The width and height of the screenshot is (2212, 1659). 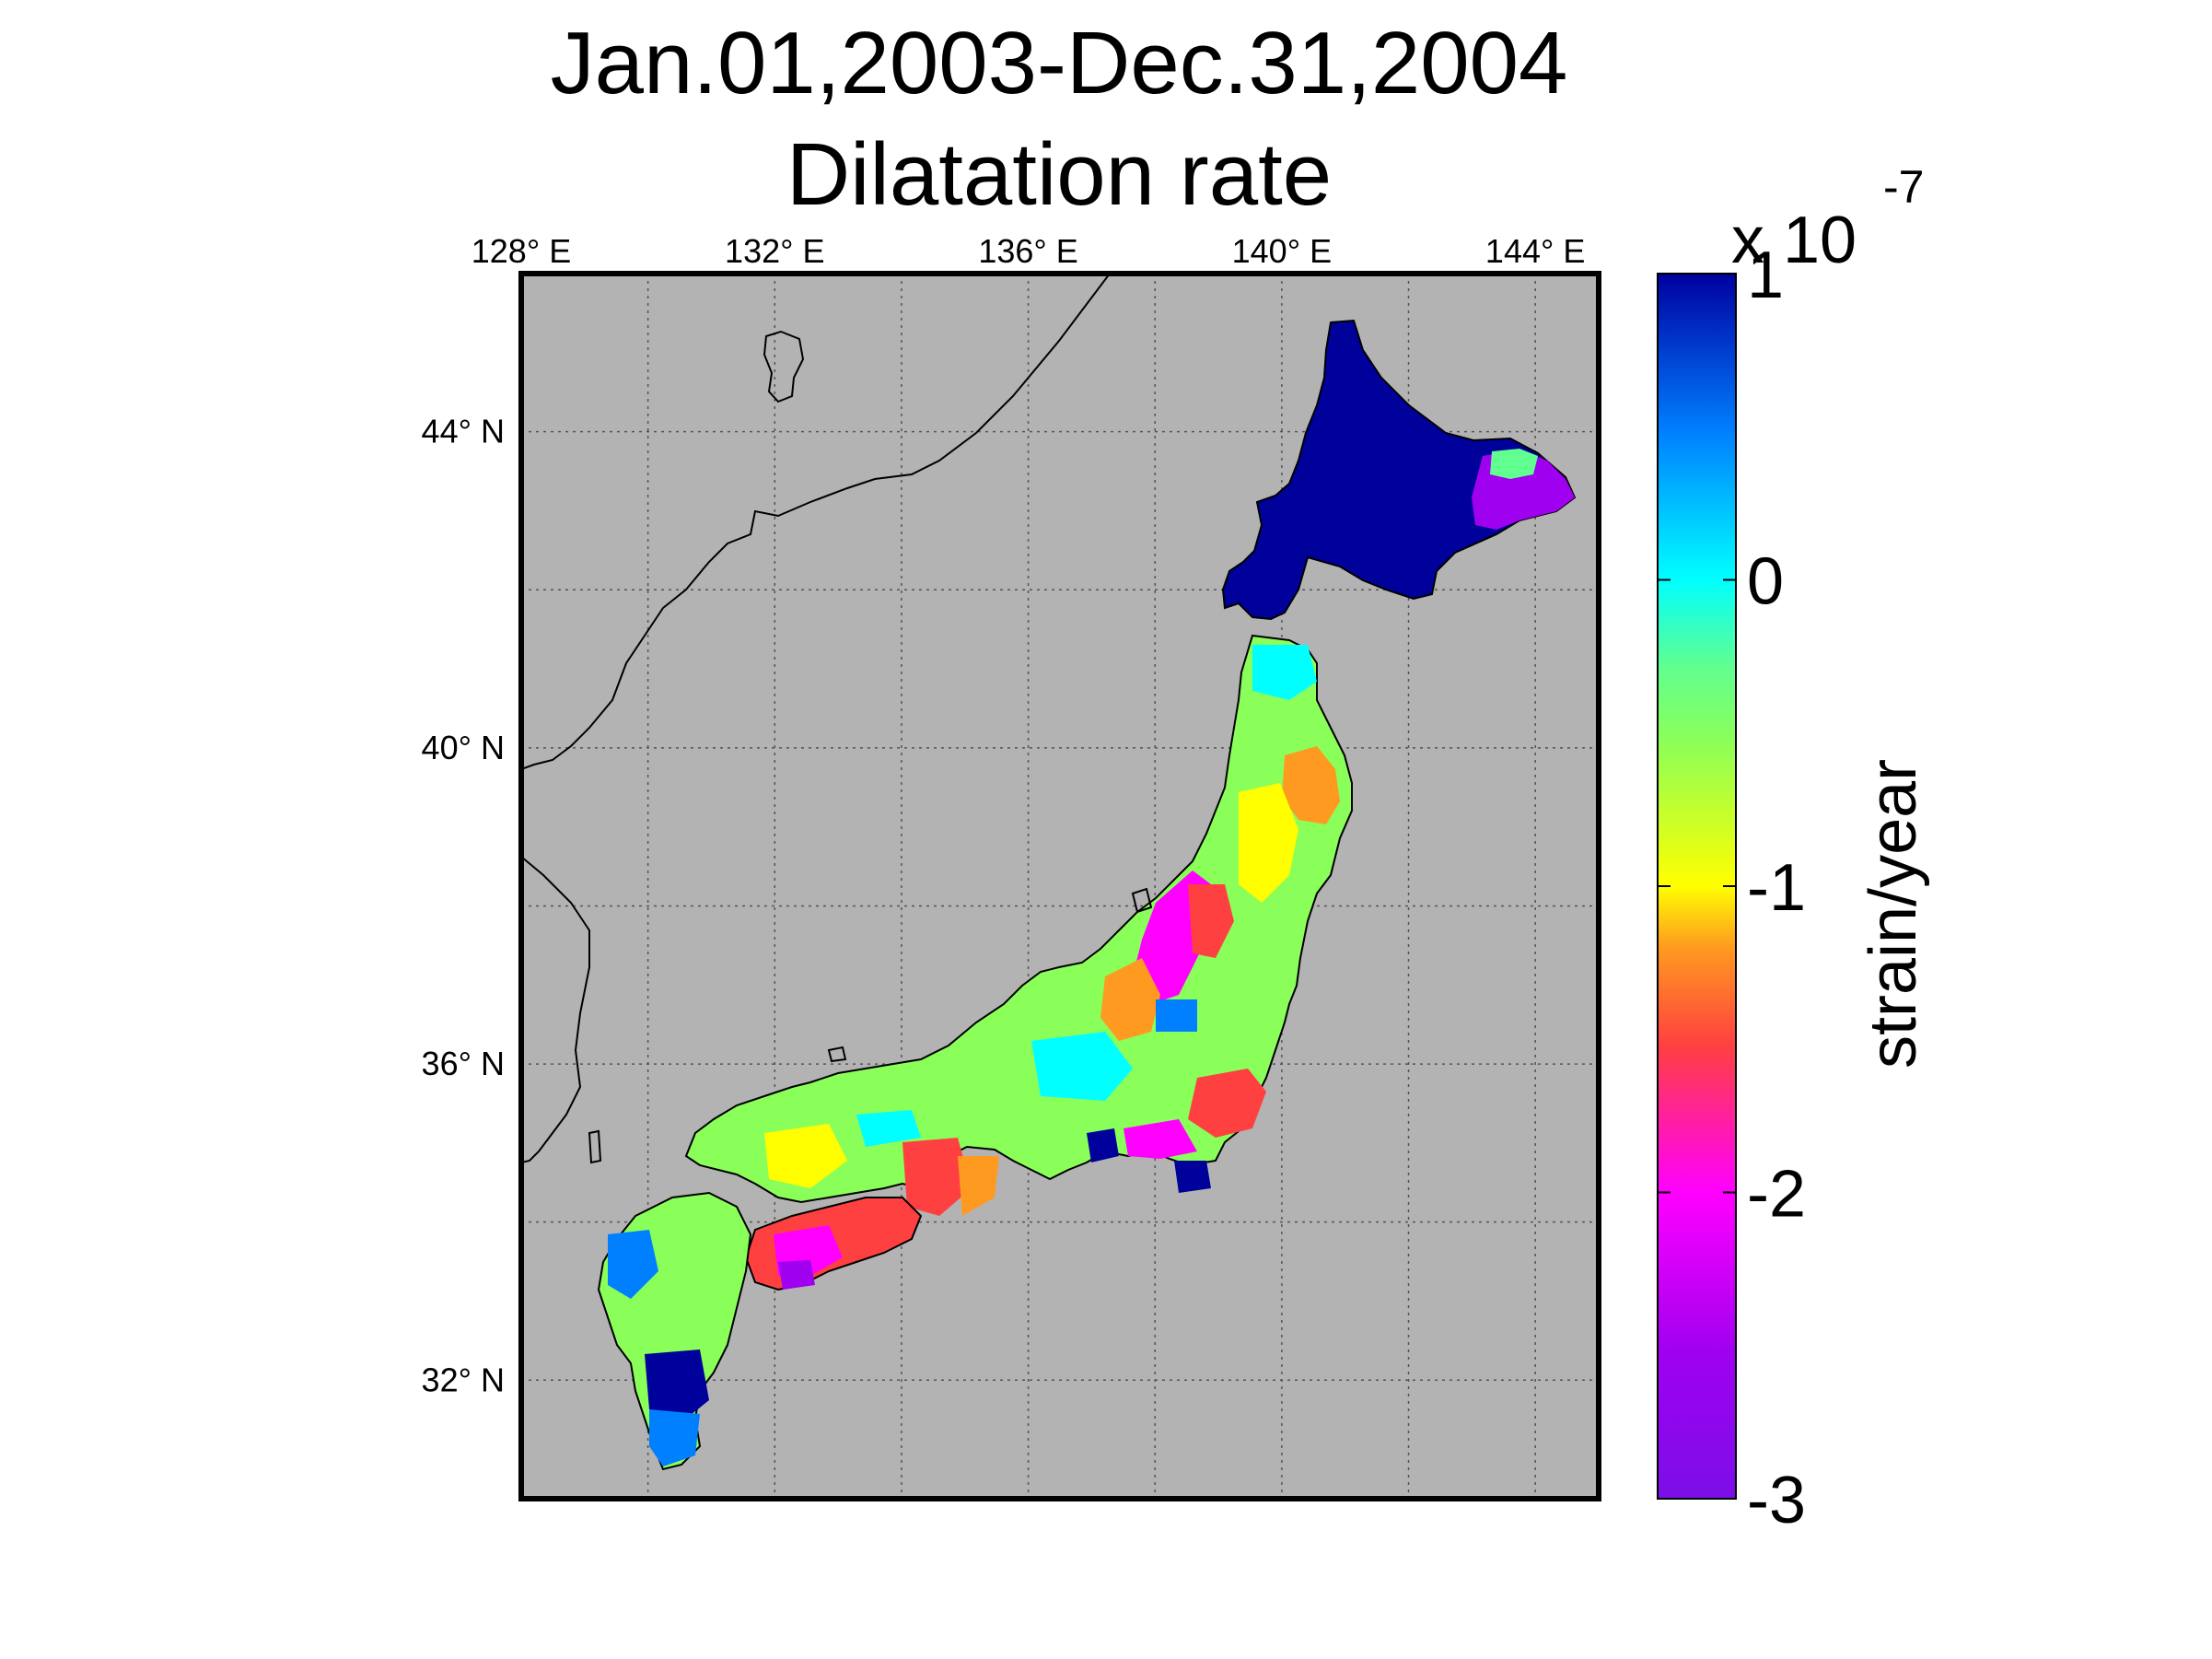 What do you see at coordinates (1227, 1103) in the screenshot?
I see `kanto-red` at bounding box center [1227, 1103].